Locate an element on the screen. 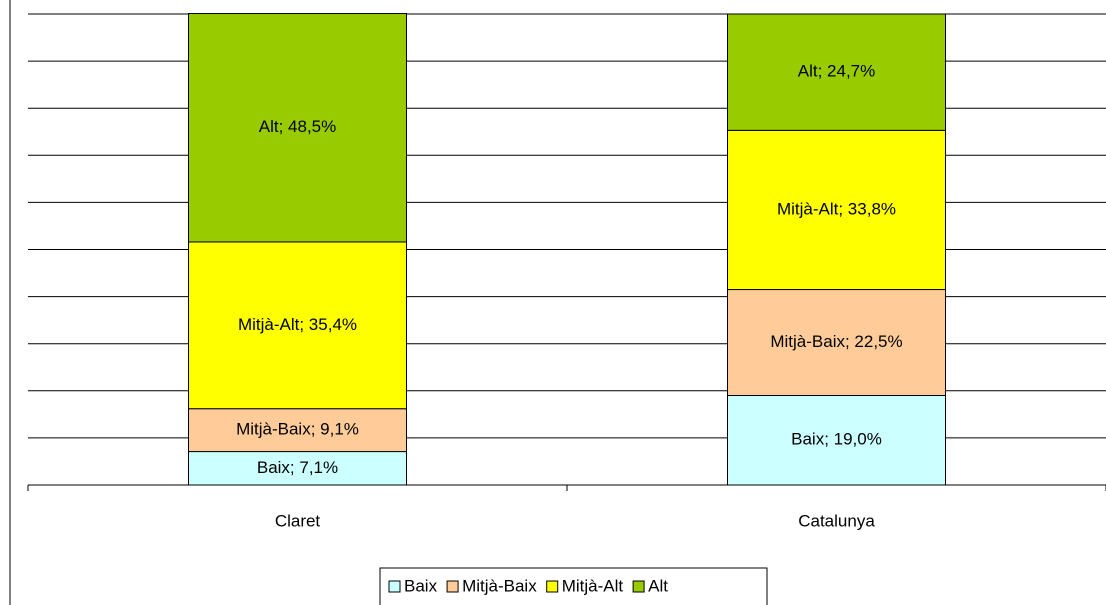 This screenshot has height=605, width=1106. legend-label: Mitjà-Baix is located at coordinates (499, 585).